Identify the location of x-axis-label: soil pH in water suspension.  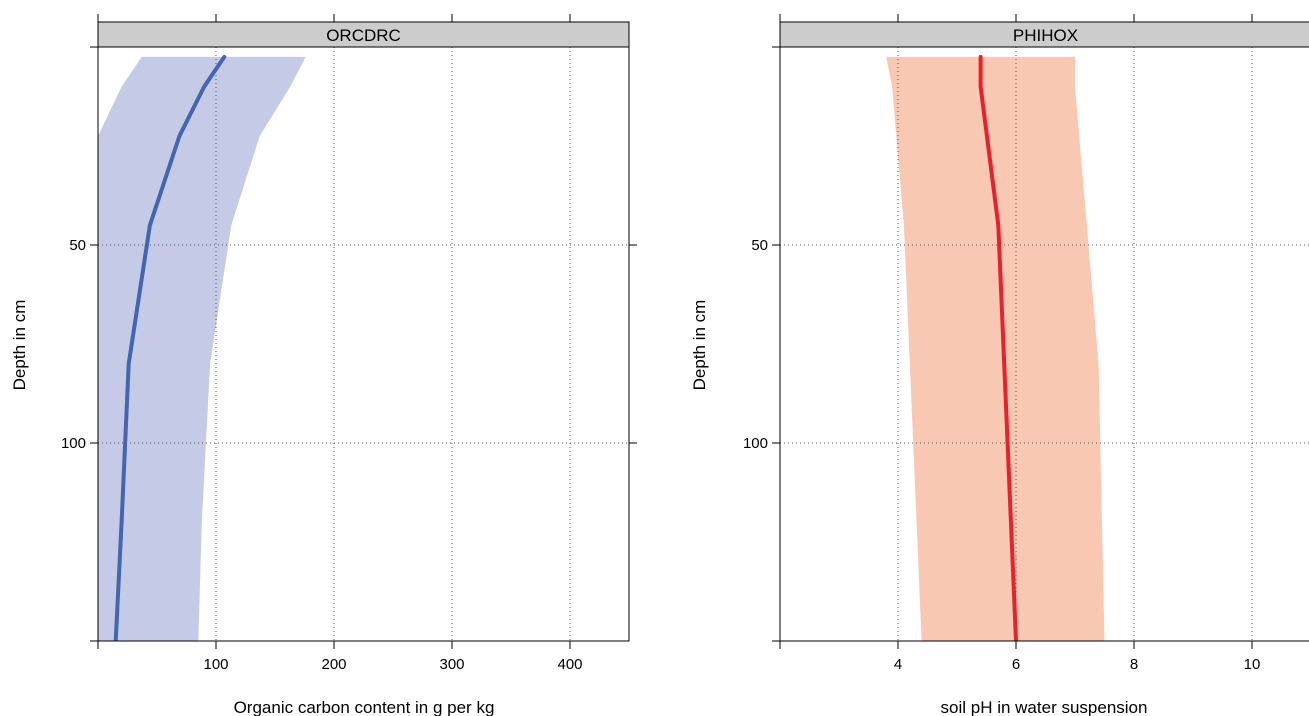
(1044, 707).